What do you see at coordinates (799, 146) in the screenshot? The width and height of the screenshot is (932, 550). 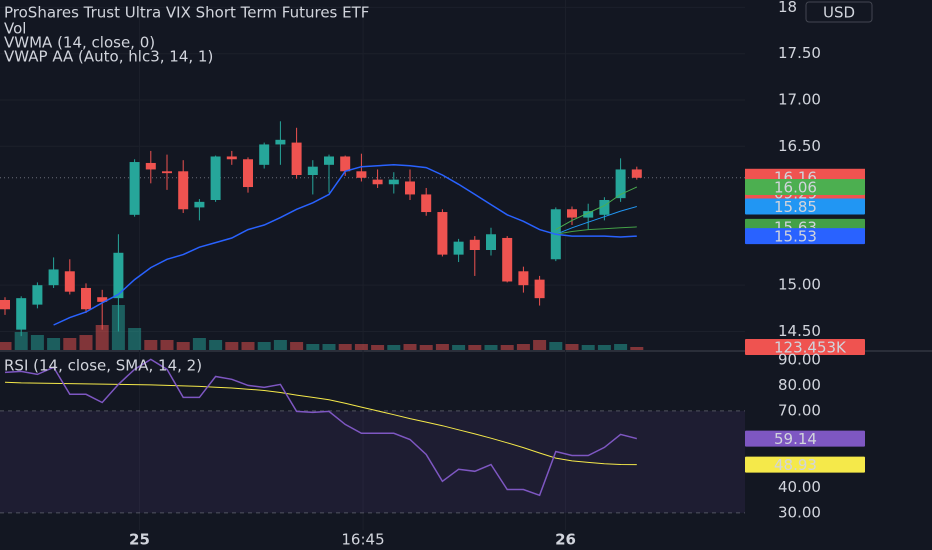 I see `y-tick-label: 16.50` at bounding box center [799, 146].